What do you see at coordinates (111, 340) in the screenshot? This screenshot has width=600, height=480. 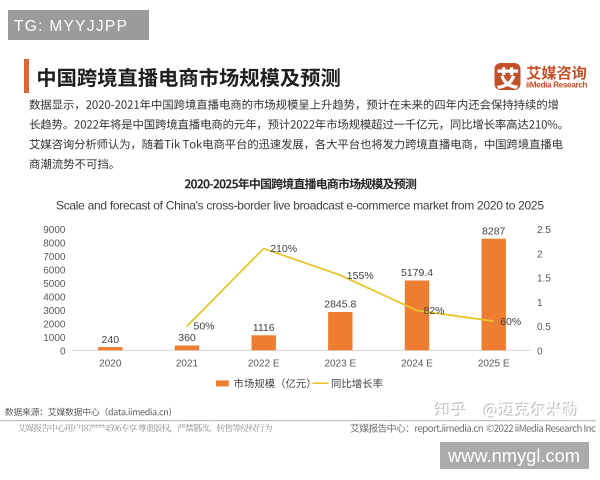 I see `svg-text: 240` at bounding box center [111, 340].